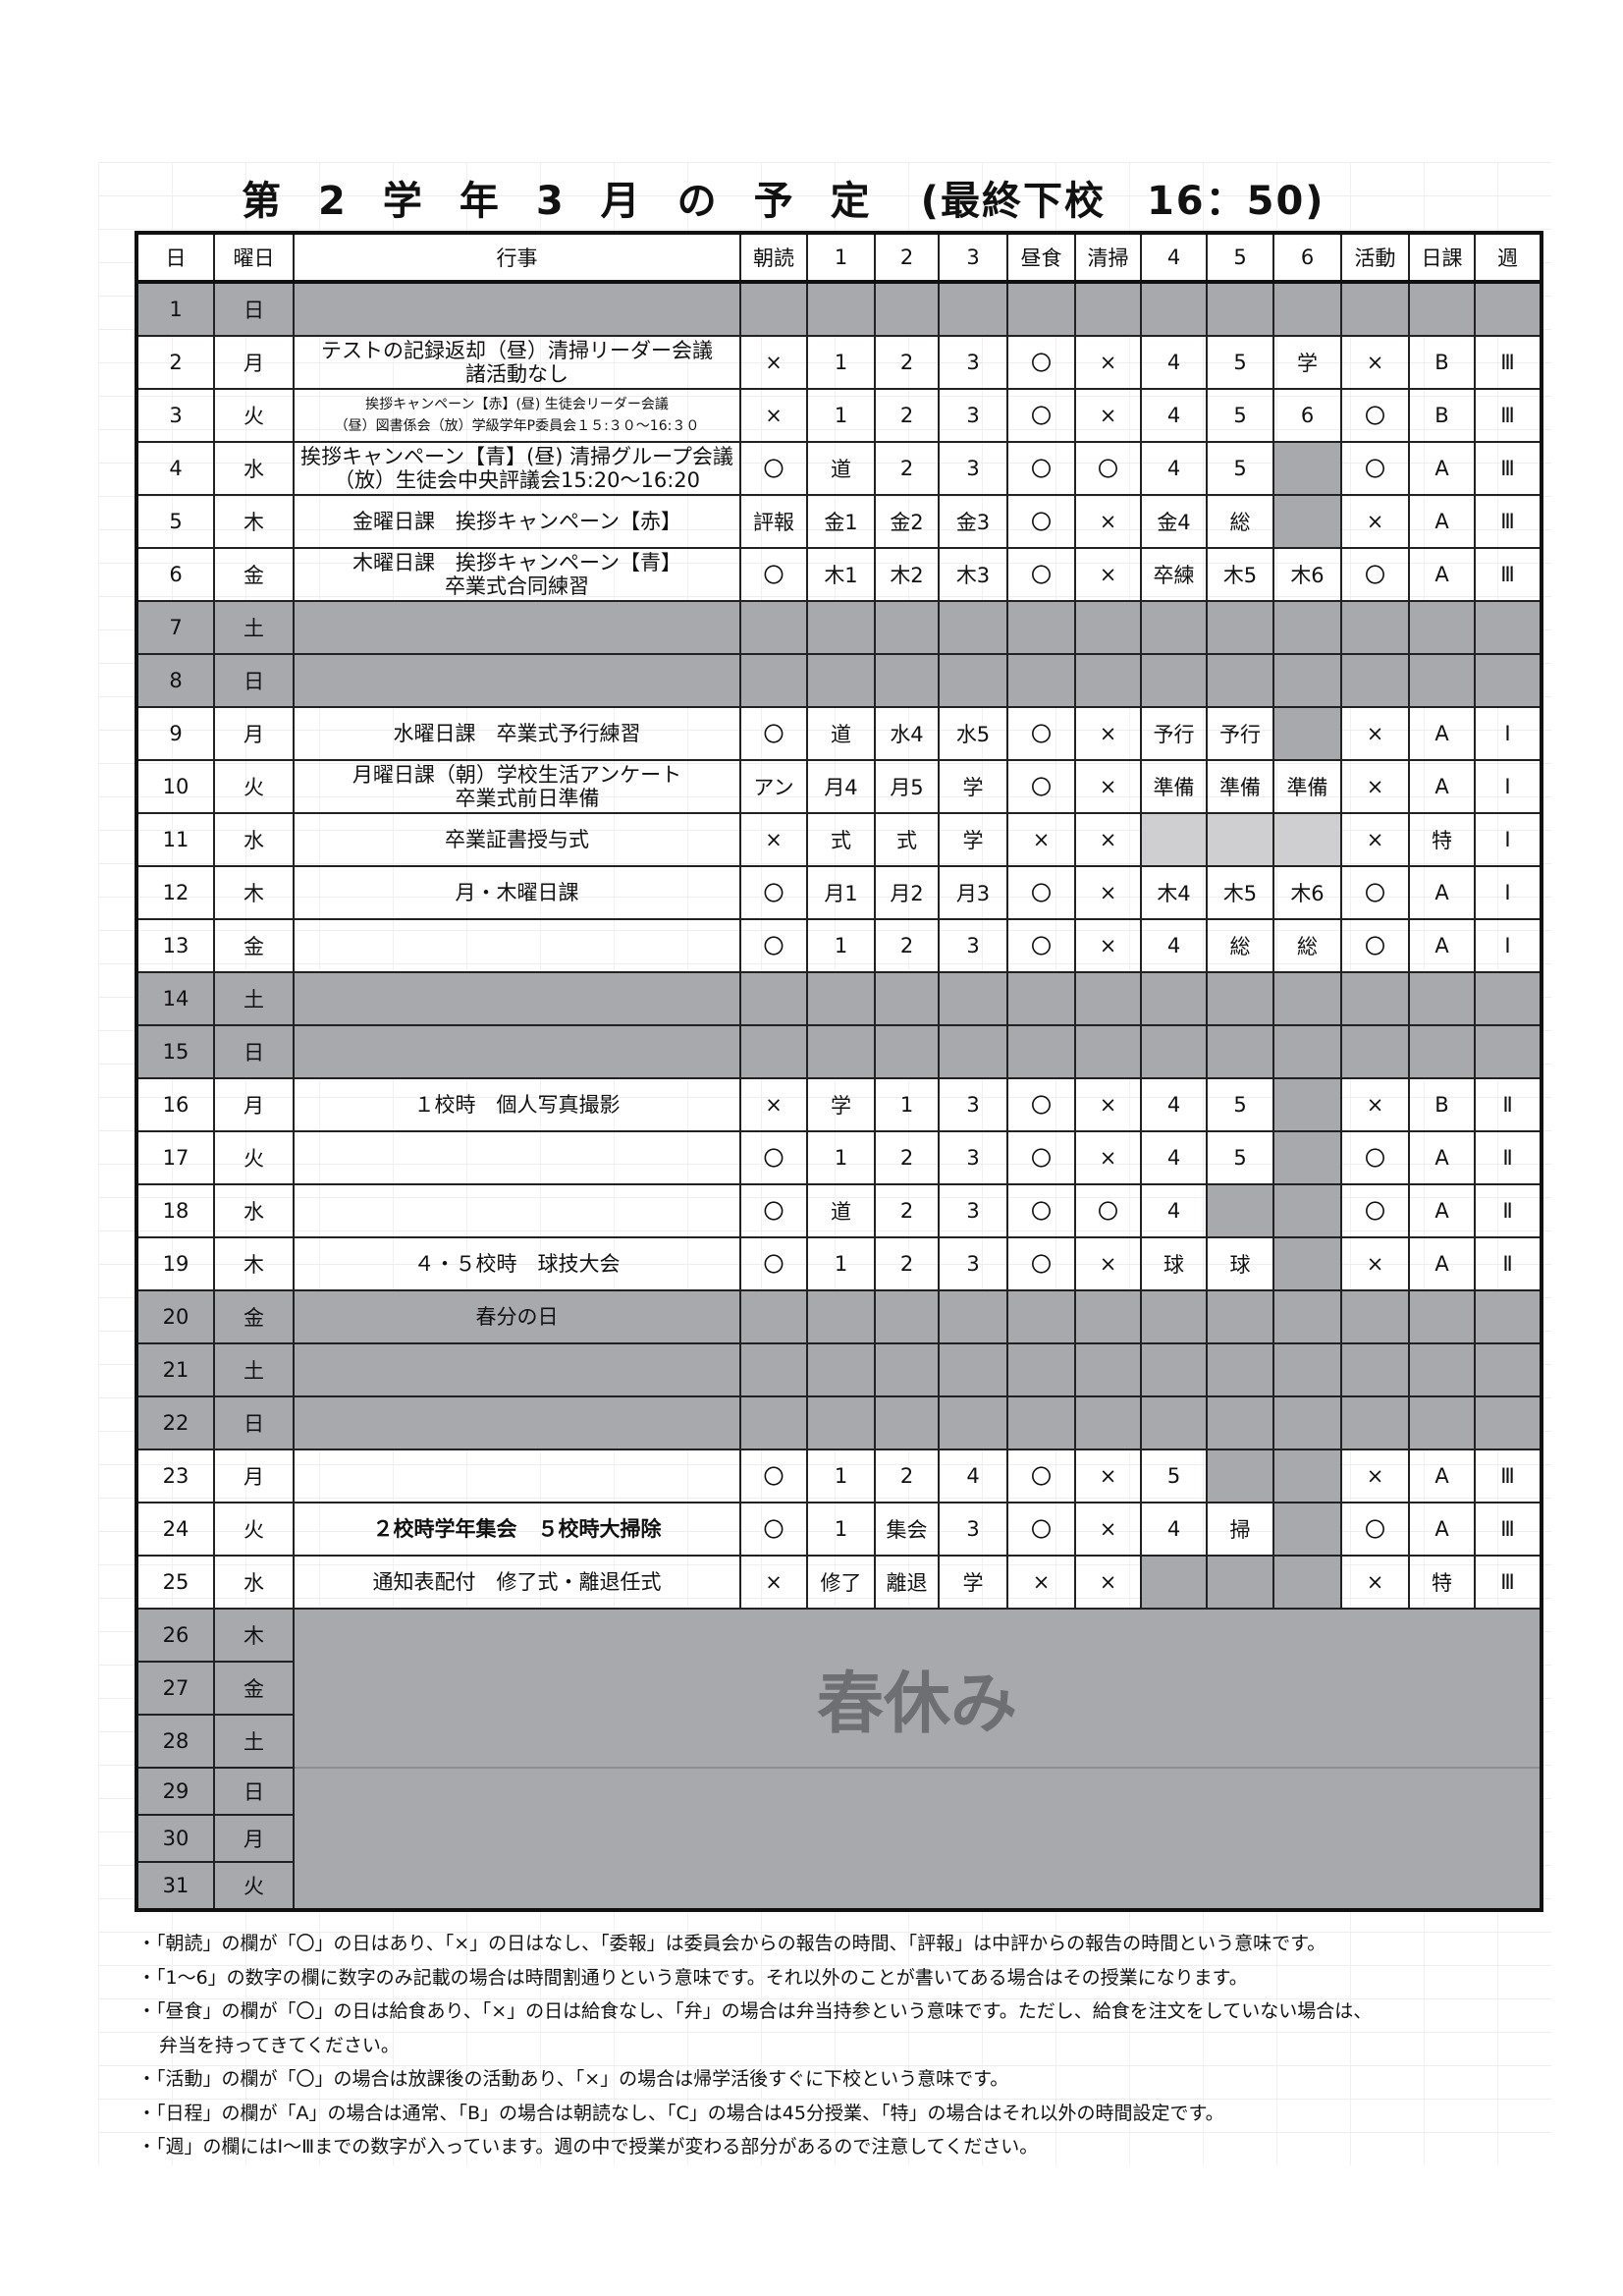 The height and width of the screenshot is (2296, 1623). What do you see at coordinates (175, 1741) in the screenshot?
I see `day-cell: 28` at bounding box center [175, 1741].